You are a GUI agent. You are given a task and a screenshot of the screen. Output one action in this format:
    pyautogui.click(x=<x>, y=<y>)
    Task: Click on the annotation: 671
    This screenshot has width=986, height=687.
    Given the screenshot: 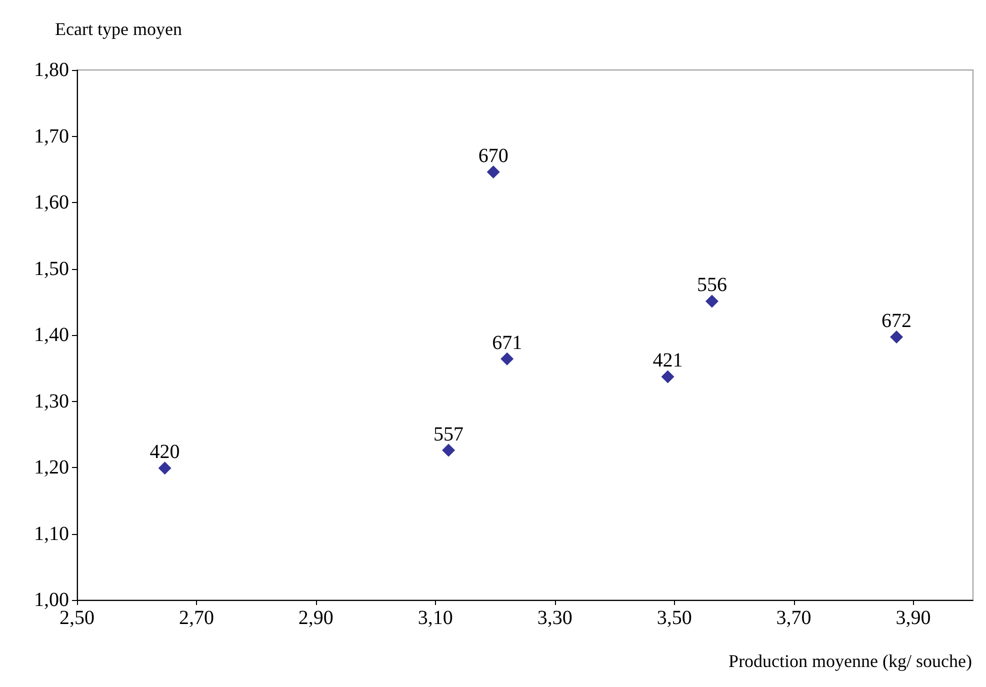 What is the action you would take?
    pyautogui.click(x=507, y=343)
    